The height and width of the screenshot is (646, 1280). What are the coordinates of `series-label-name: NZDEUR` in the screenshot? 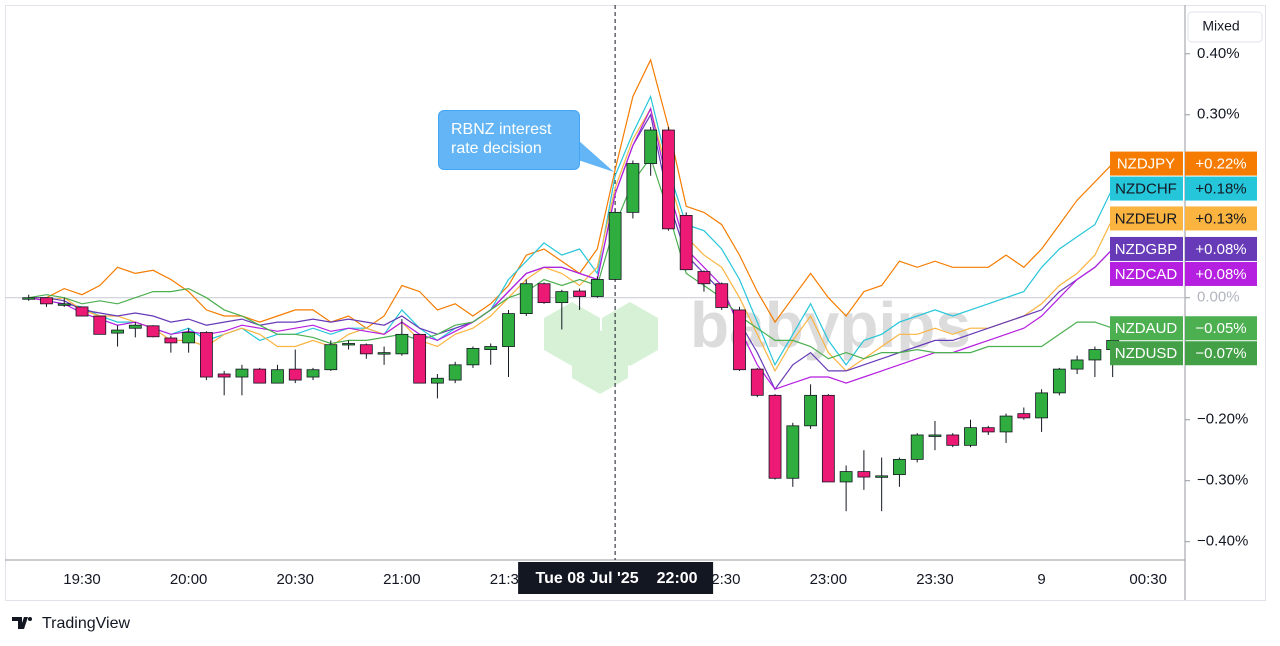 It's located at (1146, 218).